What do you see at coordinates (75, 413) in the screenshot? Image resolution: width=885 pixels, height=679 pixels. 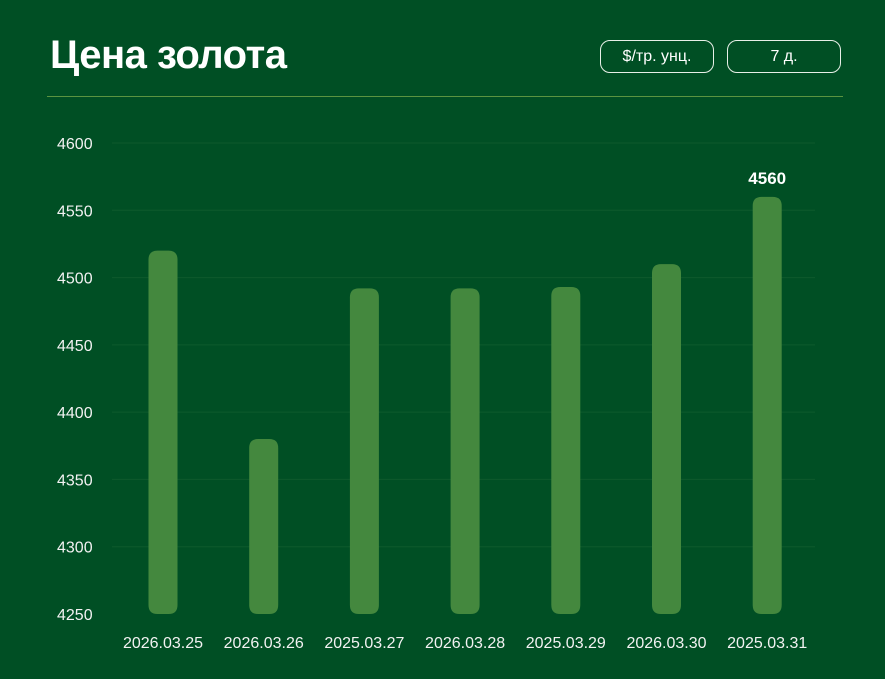 I see `y-tick-label: 4400` at bounding box center [75, 413].